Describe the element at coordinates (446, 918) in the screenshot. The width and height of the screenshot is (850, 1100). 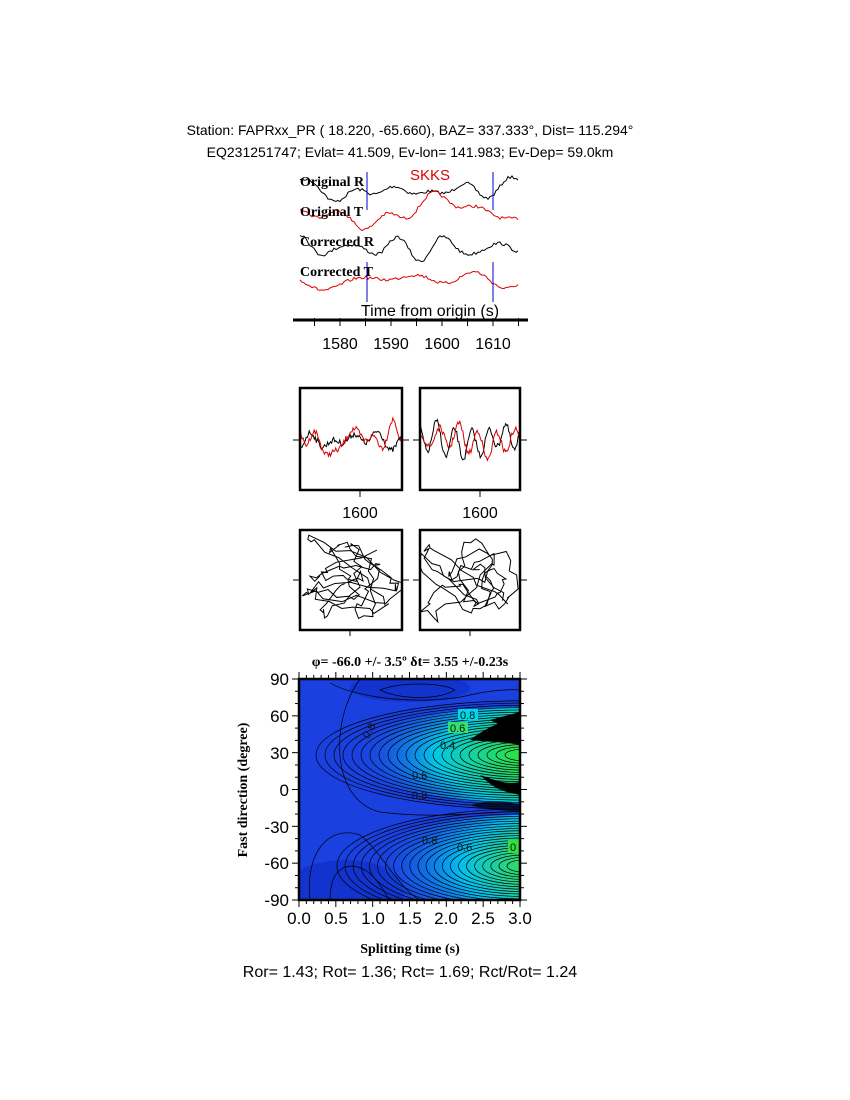
I see `svg-text: 2.0` at that location.